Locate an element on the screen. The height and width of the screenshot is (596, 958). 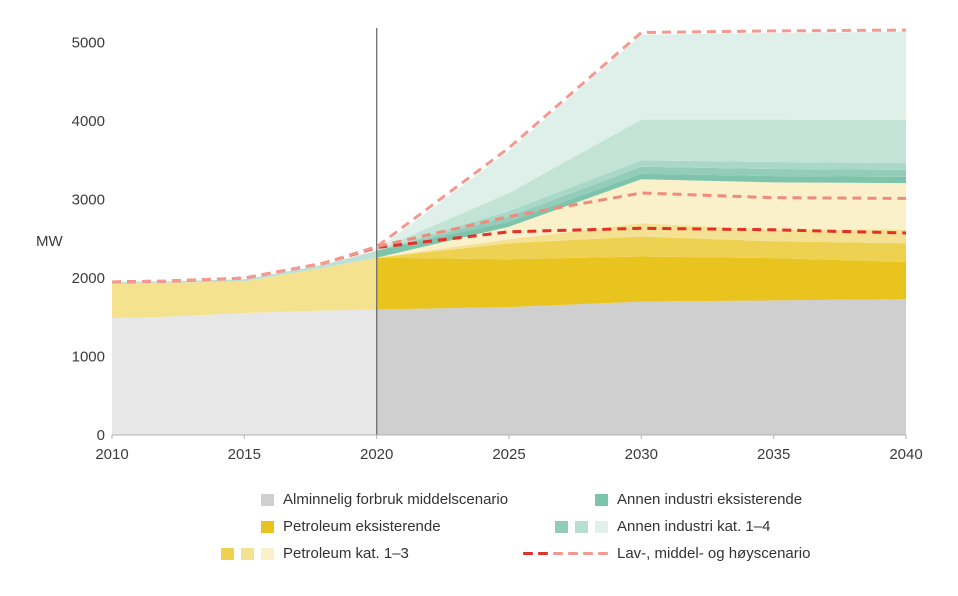
y-tick-label: 1000 is located at coordinates (88, 357).